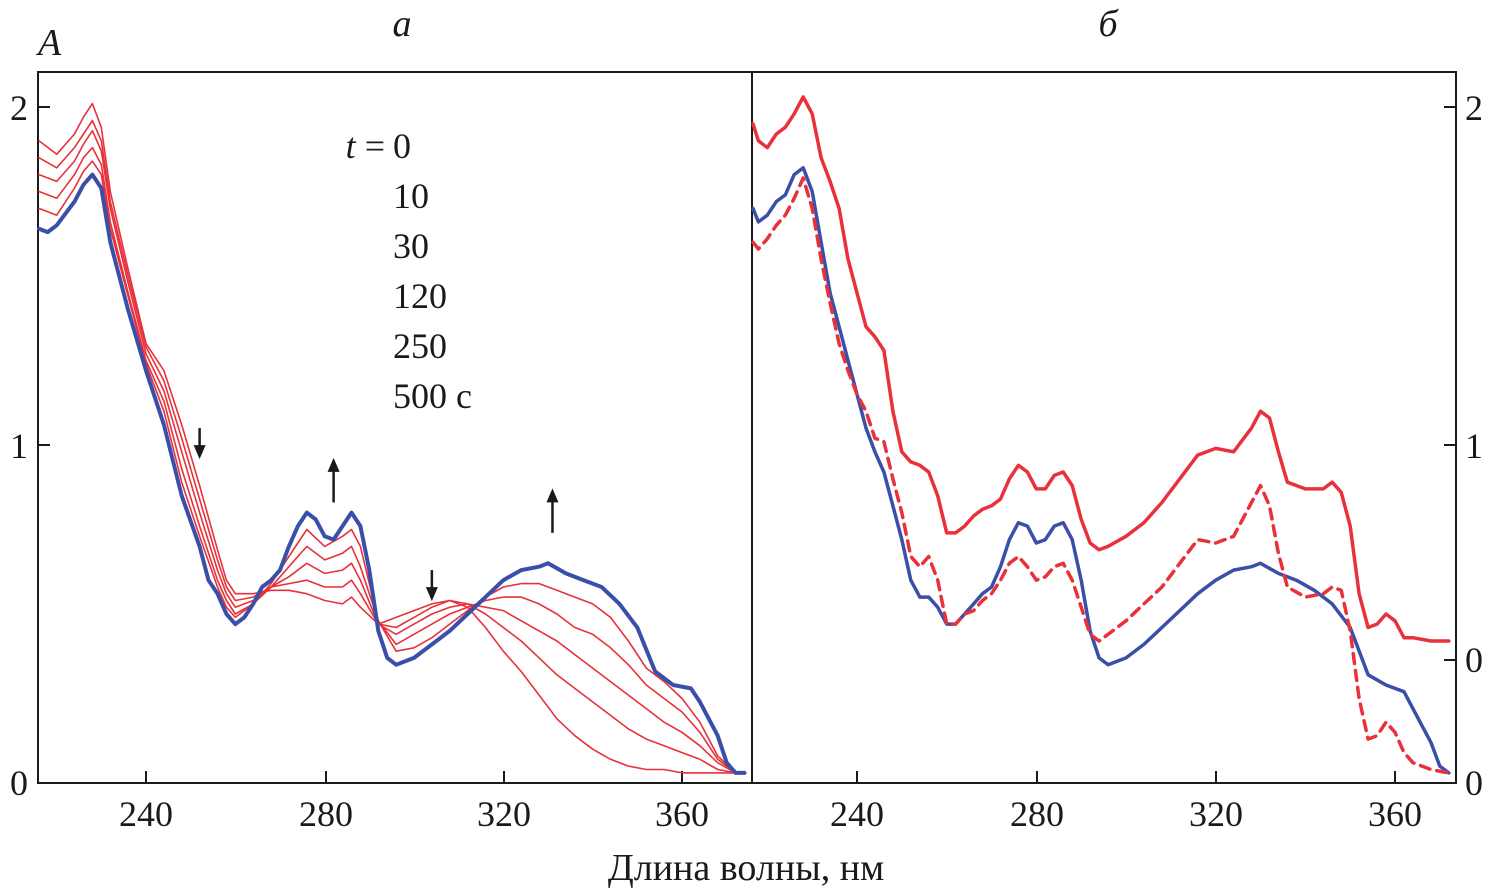 The image size is (1493, 895). What do you see at coordinates (1037, 814) in the screenshot?
I see `x-tick-label-b-280: 280` at bounding box center [1037, 814].